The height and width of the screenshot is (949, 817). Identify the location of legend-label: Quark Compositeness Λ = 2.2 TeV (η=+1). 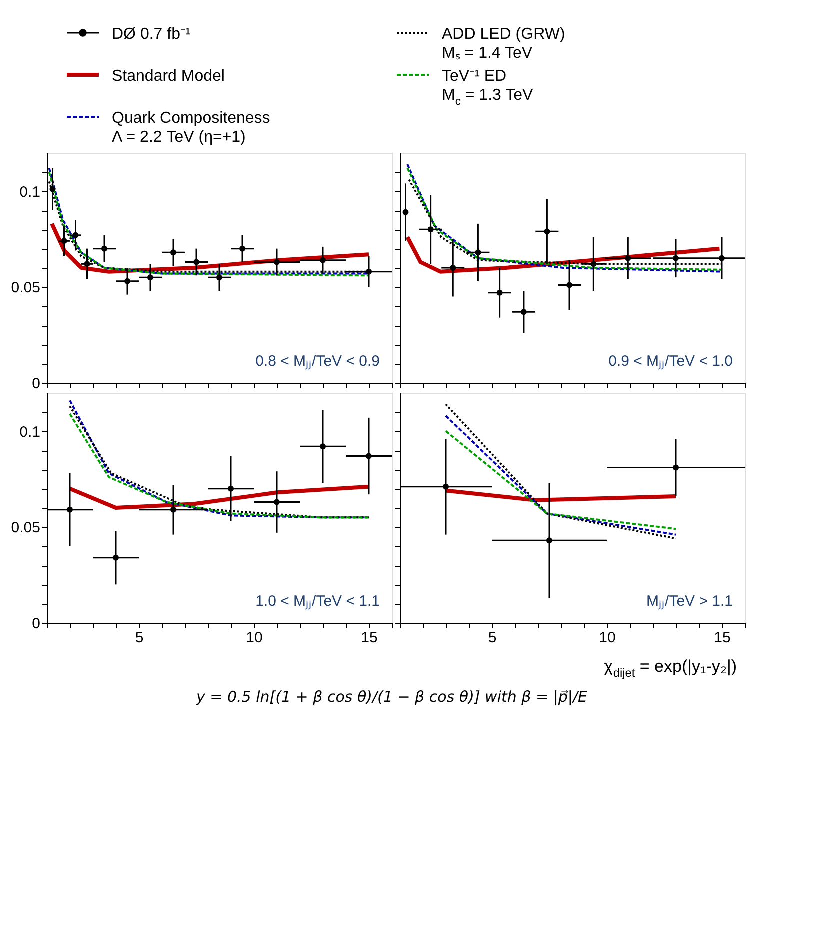
(191, 128).